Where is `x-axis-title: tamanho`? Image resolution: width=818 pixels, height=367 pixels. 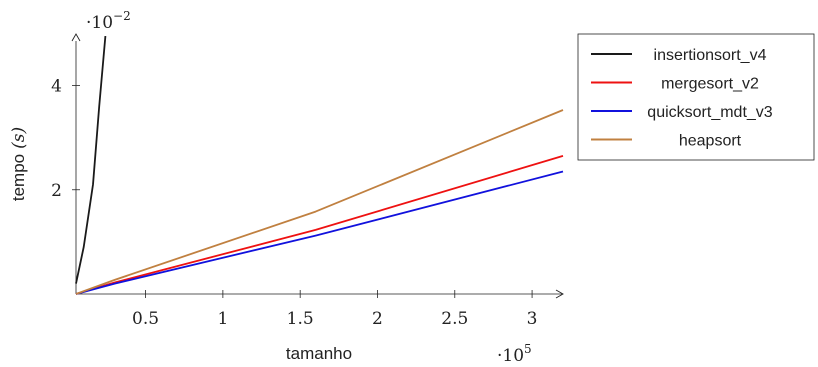 x-axis-title: tamanho is located at coordinates (319, 353).